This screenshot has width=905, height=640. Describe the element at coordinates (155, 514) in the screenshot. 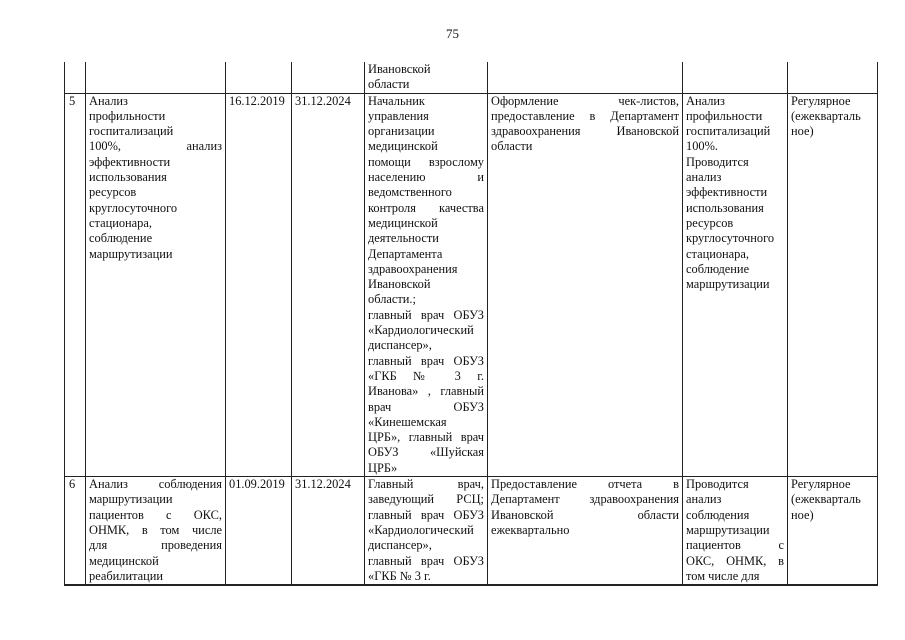

I see `text-line: пациентов с ОКС,` at that location.